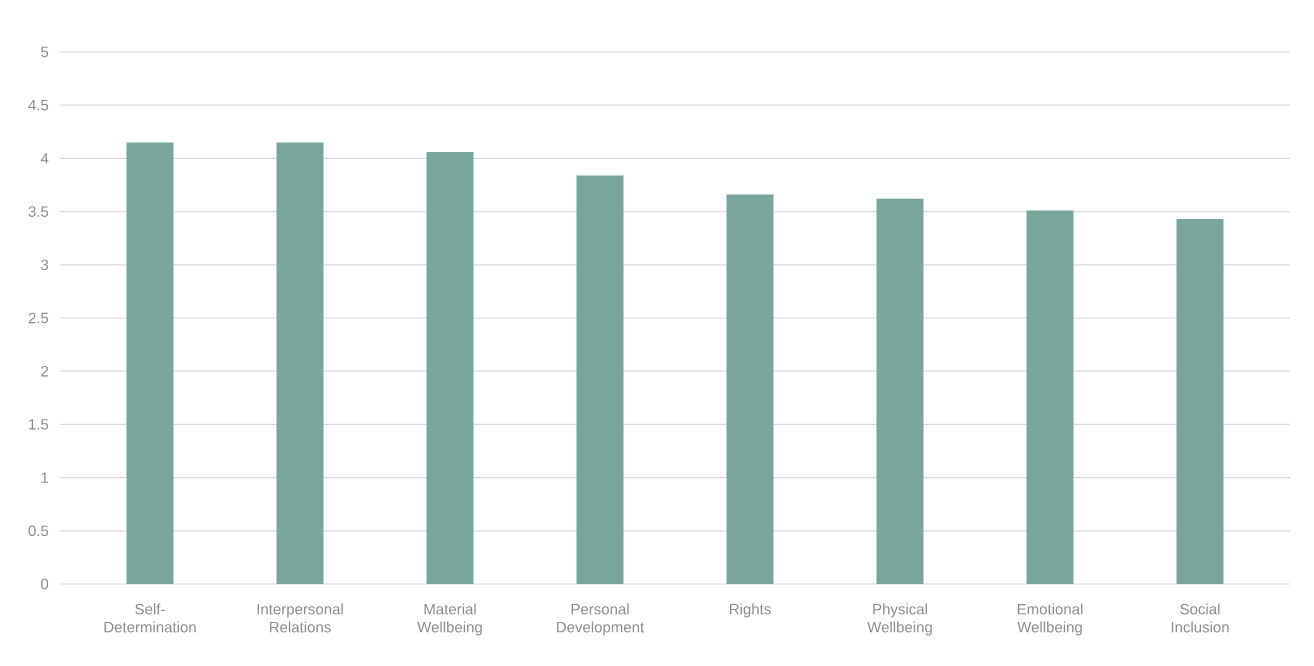  I want to click on y-tick-label: 1, so click(45, 477).